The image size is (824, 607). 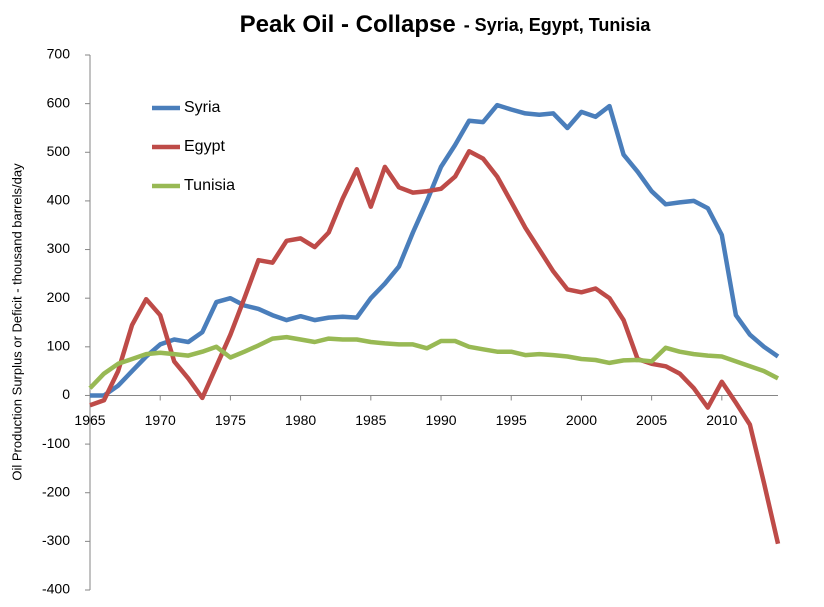 What do you see at coordinates (558, 25) in the screenshot?
I see `chart-subtitle: - Syria, Egypt, Tunisia` at bounding box center [558, 25].